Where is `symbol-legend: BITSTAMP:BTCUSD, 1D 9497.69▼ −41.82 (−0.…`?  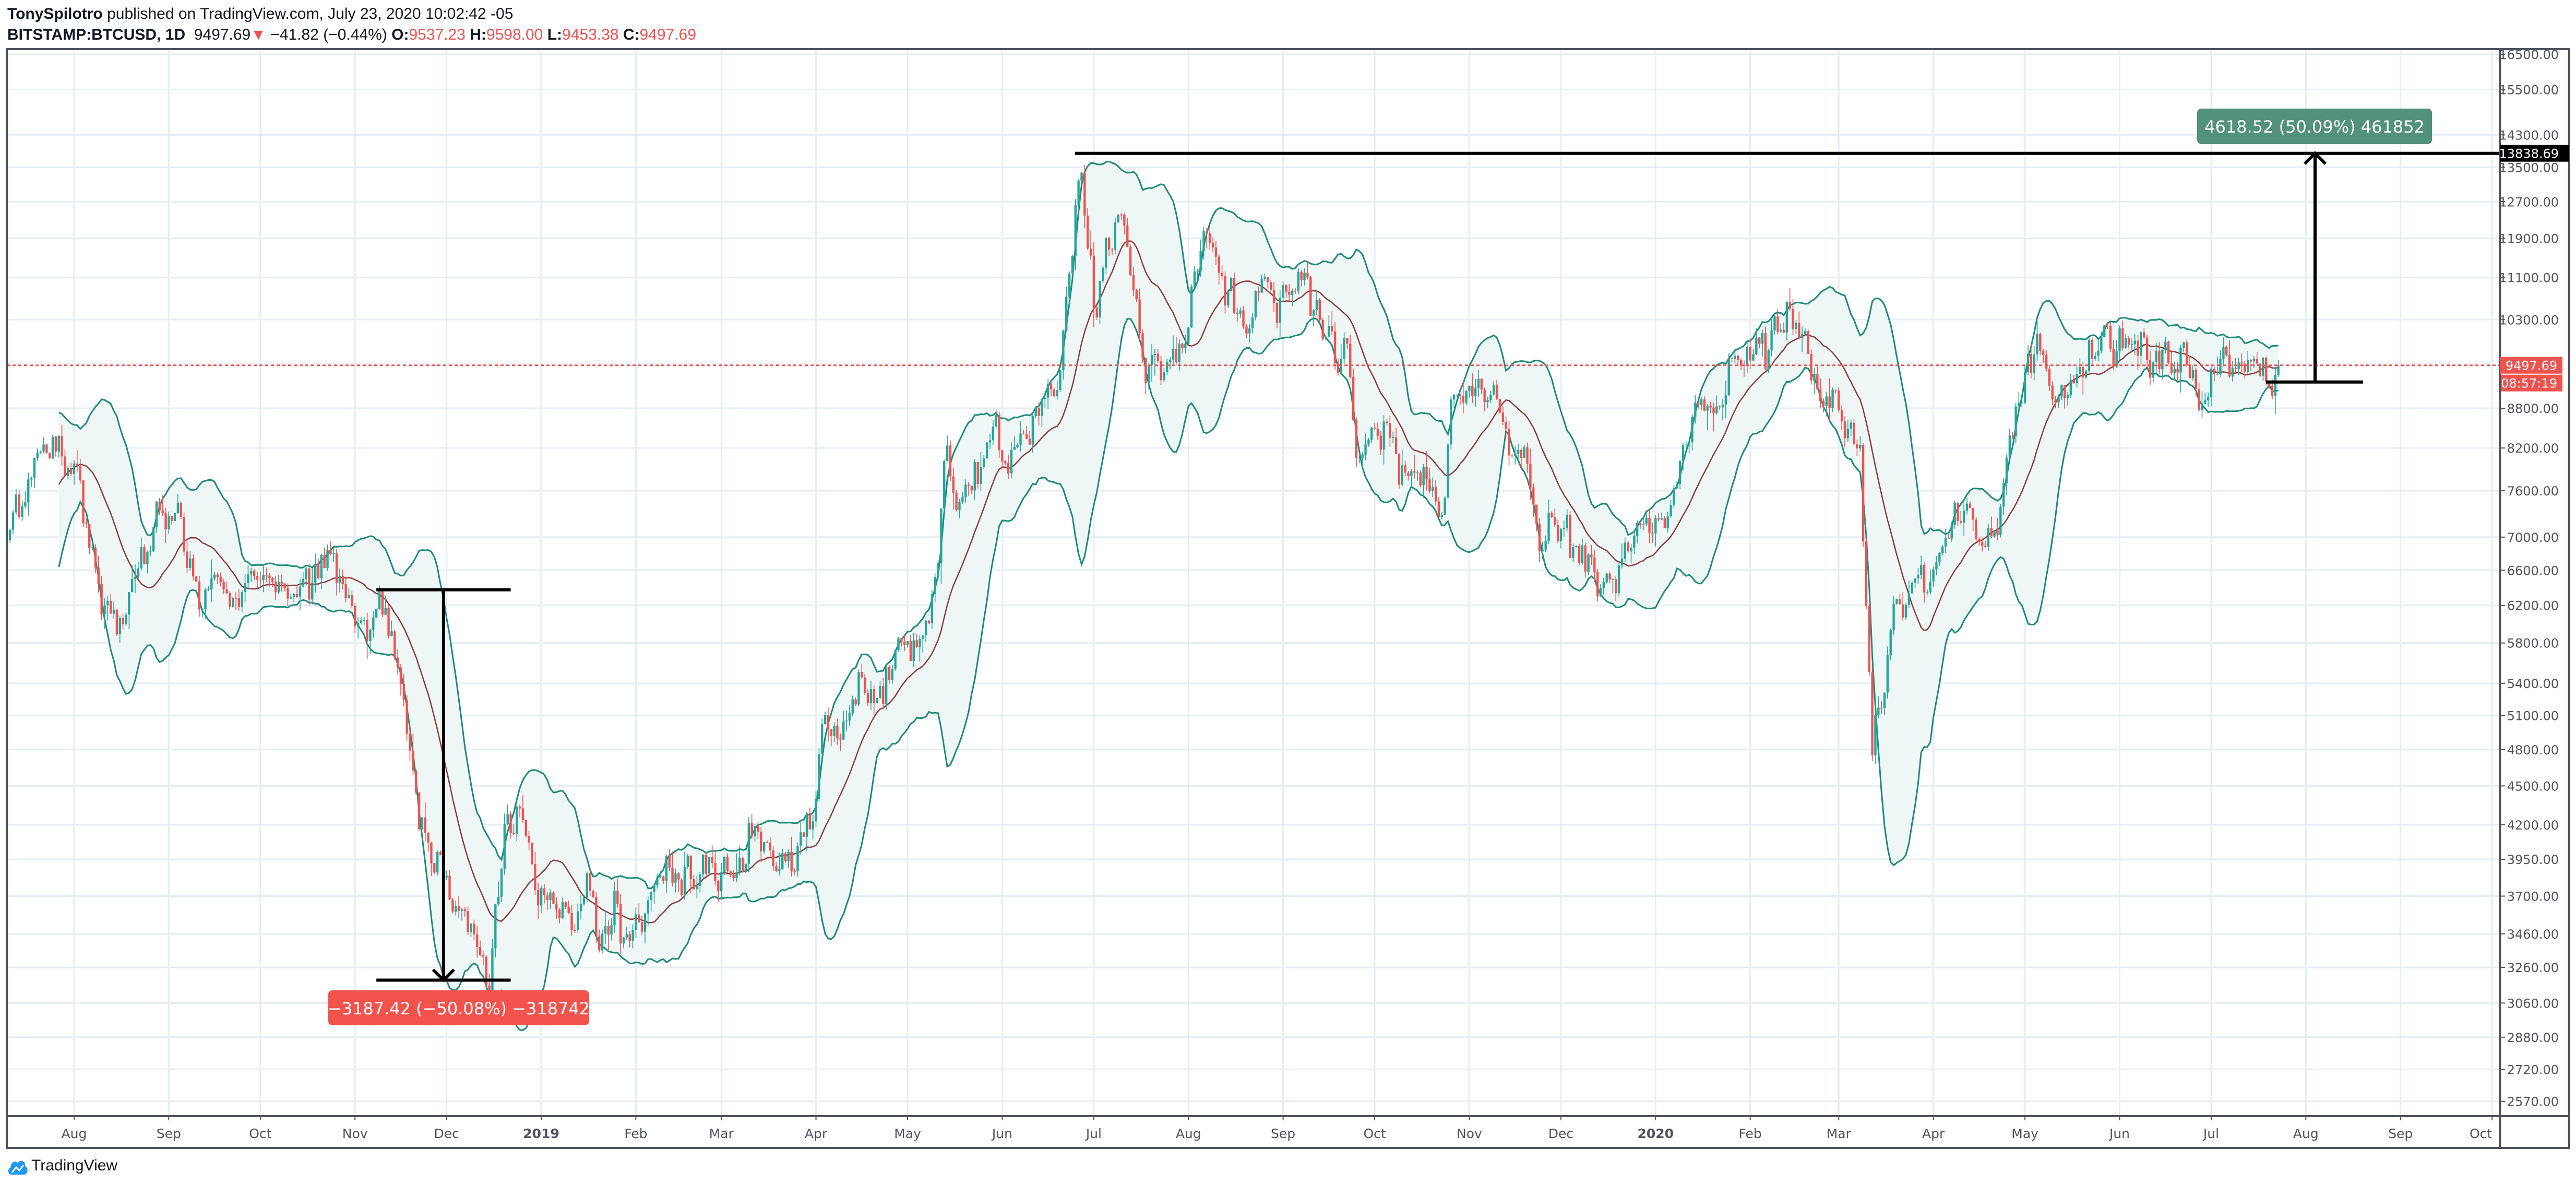
symbol-legend: BITSTAMP:BTCUSD, 1D 9497.69▼ −41.82 (−0.… is located at coordinates (351, 35).